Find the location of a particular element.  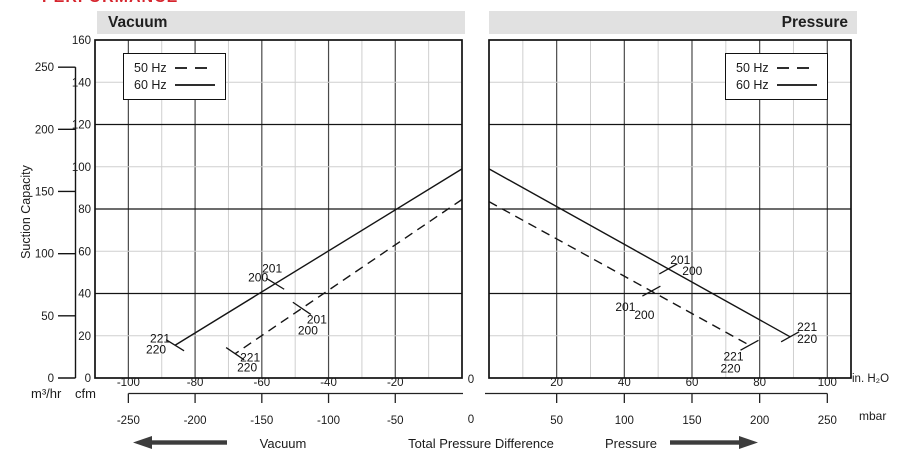

x-tick-label-mbar: -250 is located at coordinates (128, 421).